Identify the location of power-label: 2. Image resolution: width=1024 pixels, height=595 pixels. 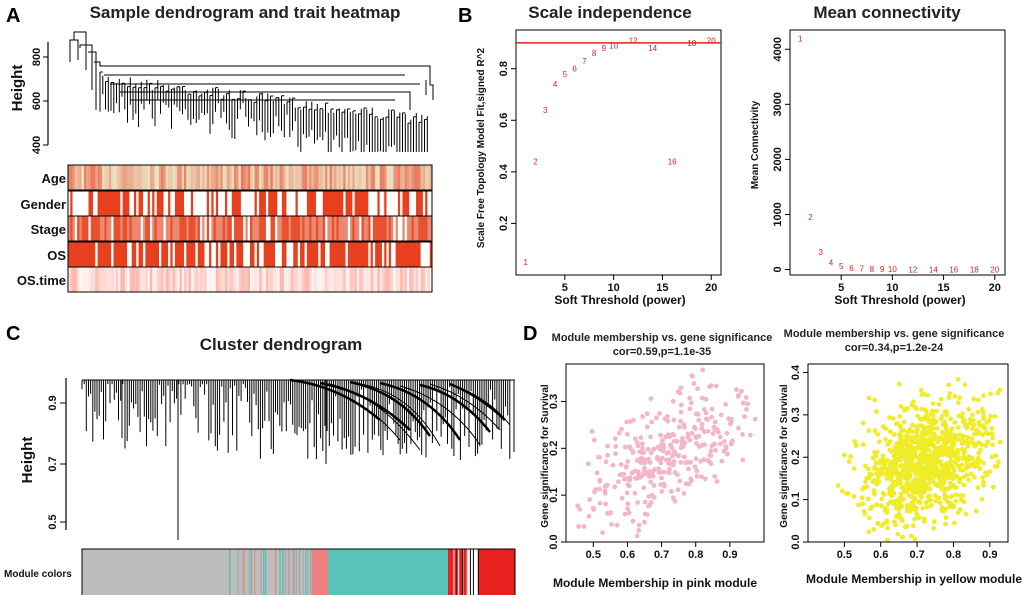
(535, 162).